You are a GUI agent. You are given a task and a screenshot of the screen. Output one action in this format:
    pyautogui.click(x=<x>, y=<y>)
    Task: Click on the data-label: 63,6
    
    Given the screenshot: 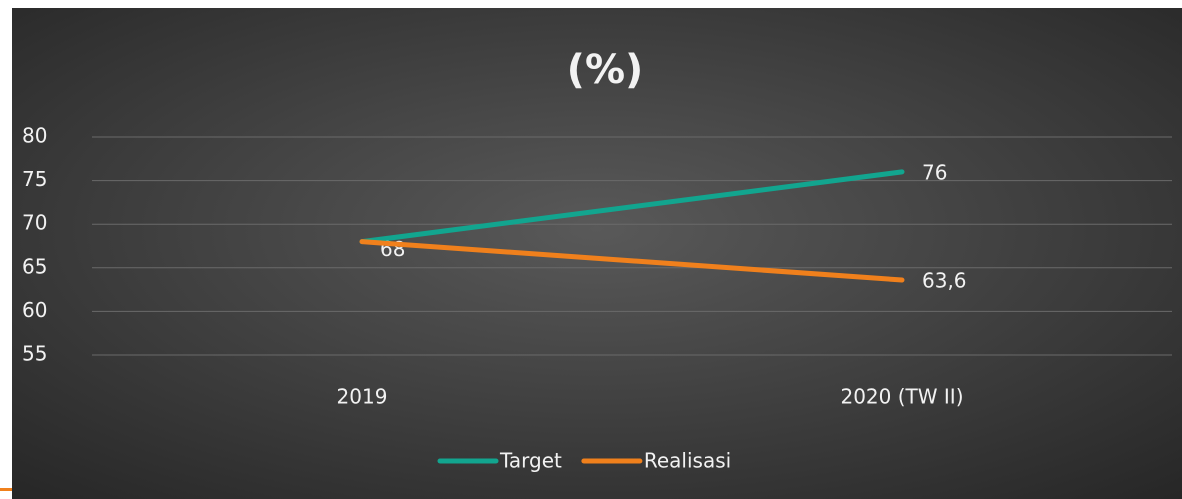 What is the action you would take?
    pyautogui.click(x=944, y=281)
    